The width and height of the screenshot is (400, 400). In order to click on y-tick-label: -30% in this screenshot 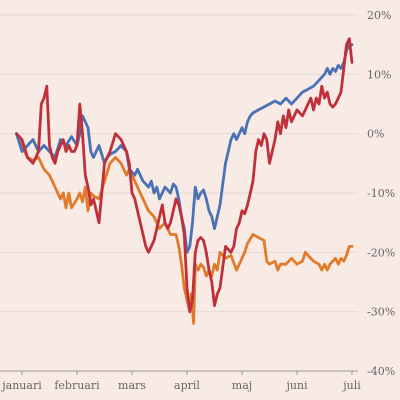, I will do `click(381, 312)`.